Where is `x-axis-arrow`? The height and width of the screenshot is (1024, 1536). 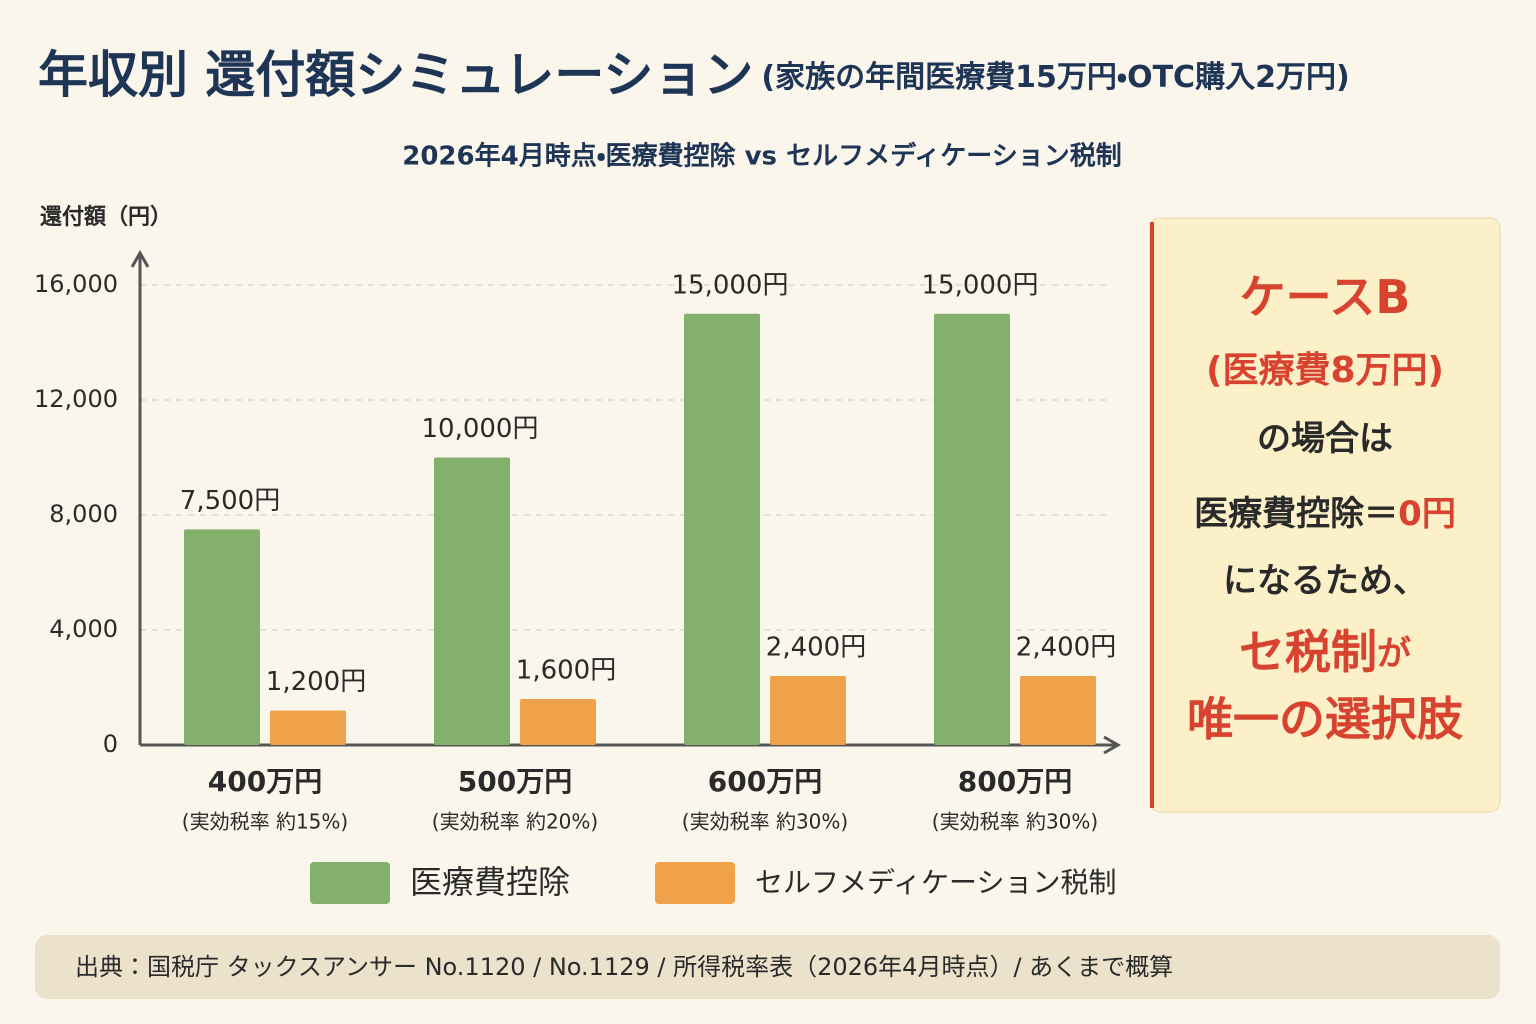
x-axis-arrow is located at coordinates (1112, 745).